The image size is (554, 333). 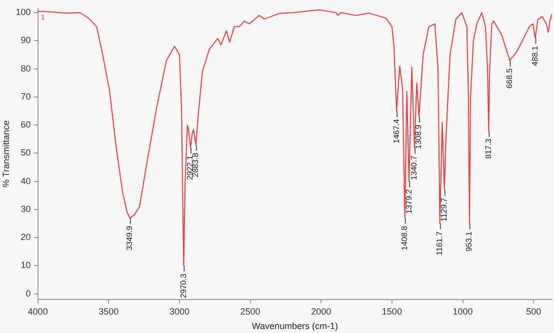 What do you see at coordinates (183, 285) in the screenshot?
I see `annotation: 2970.3` at bounding box center [183, 285].